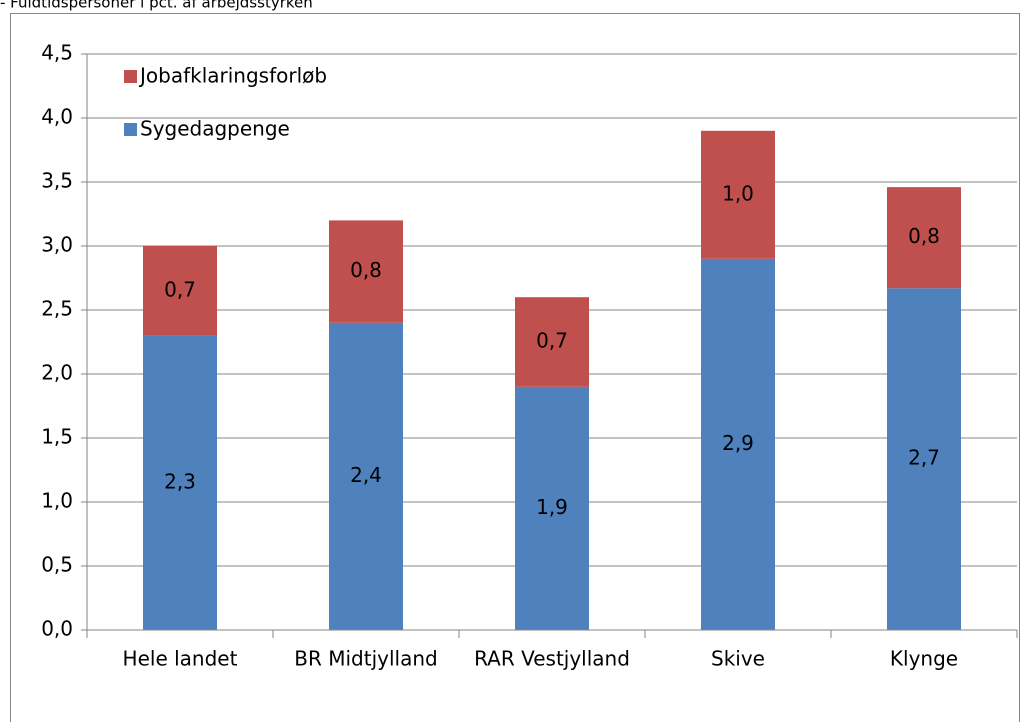 Image resolution: width=1029 pixels, height=722 pixels. Describe the element at coordinates (57, 501) in the screenshot. I see `y-tick-label: 1,0` at that location.